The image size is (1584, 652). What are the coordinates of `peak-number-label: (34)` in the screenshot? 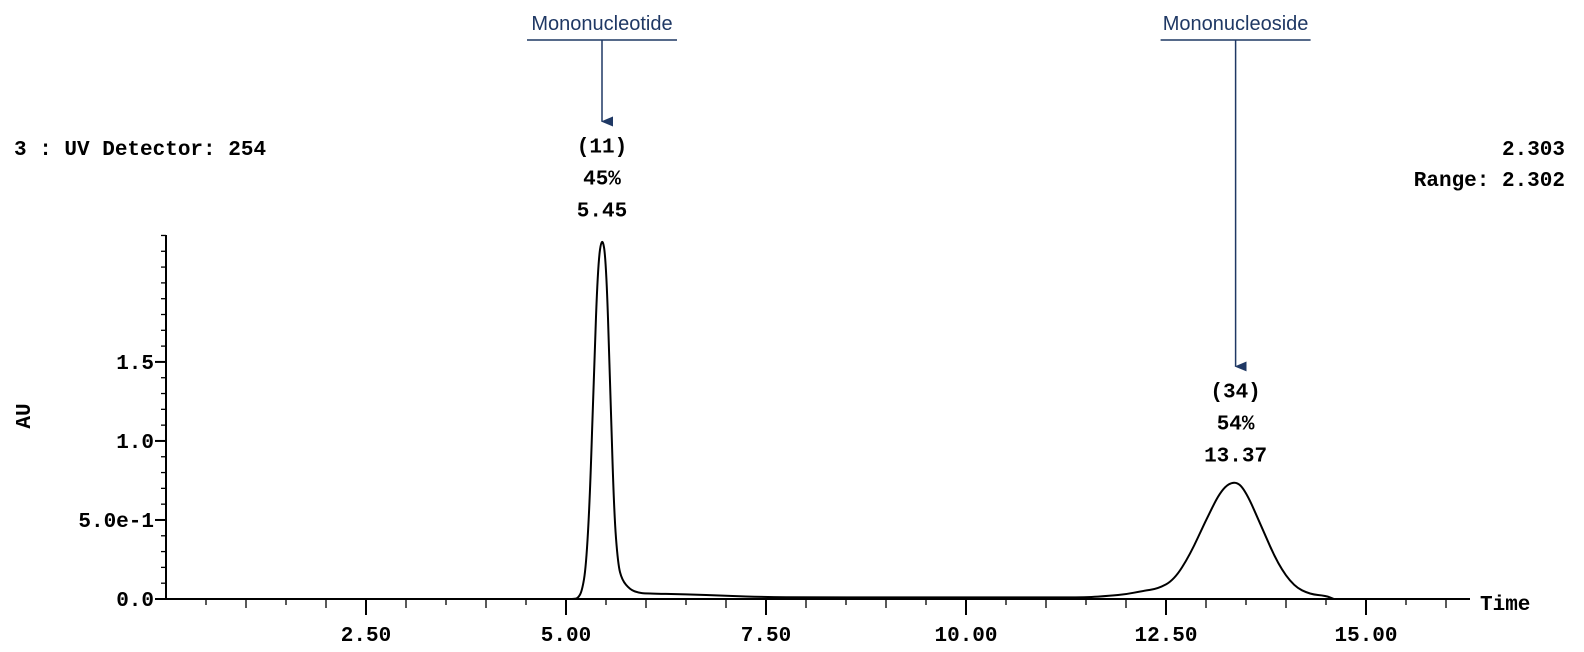 It's located at (1235, 392).